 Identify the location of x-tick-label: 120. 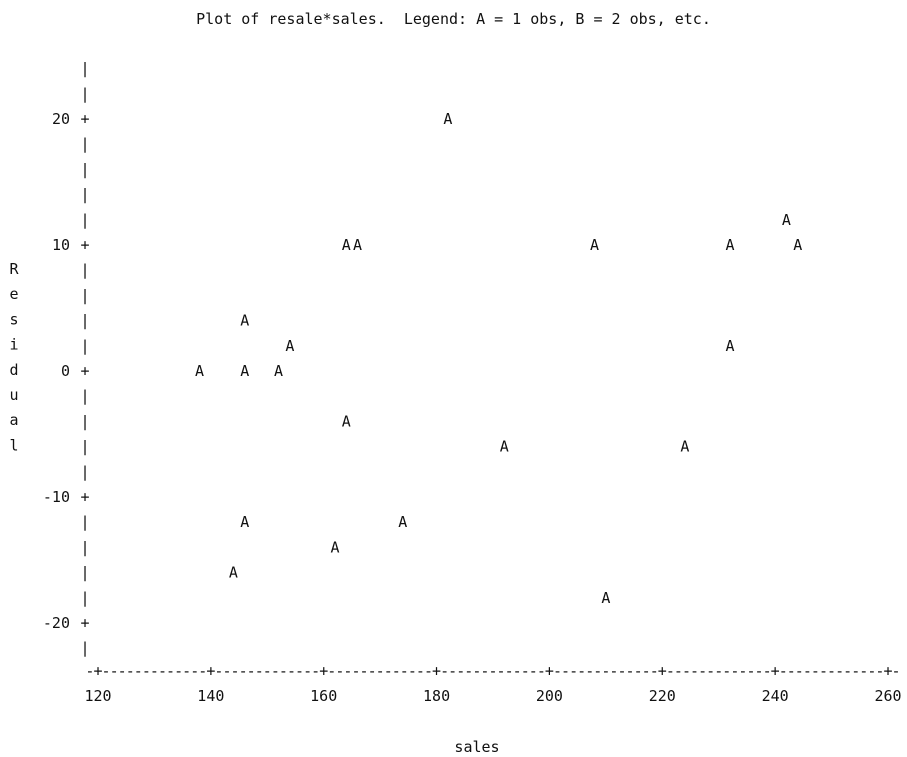
(97, 696).